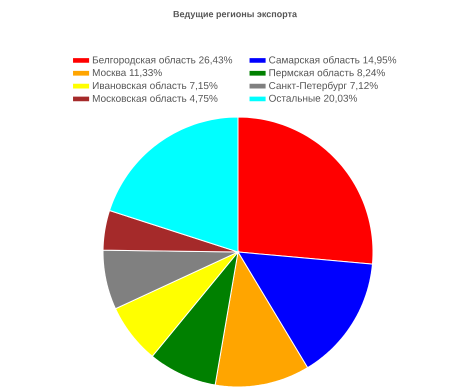 Image resolution: width=470 pixels, height=391 pixels. Describe the element at coordinates (236, 15) in the screenshot. I see `chart-title: Ведущие регионы экспорта` at that location.